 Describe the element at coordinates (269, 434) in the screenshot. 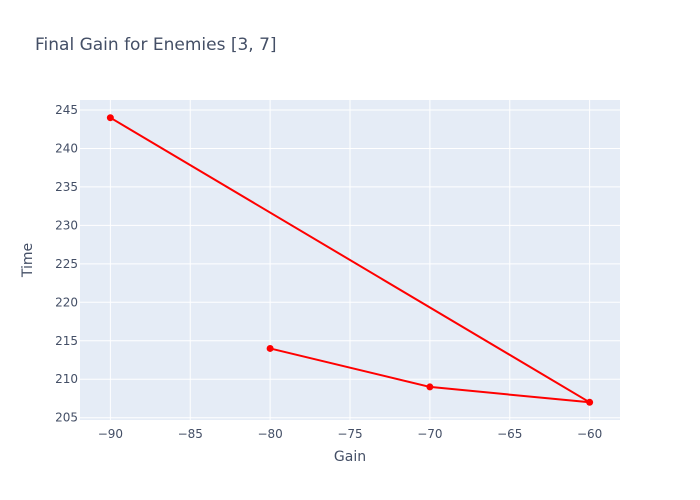

I see `x-tick-label: −80` at that location.